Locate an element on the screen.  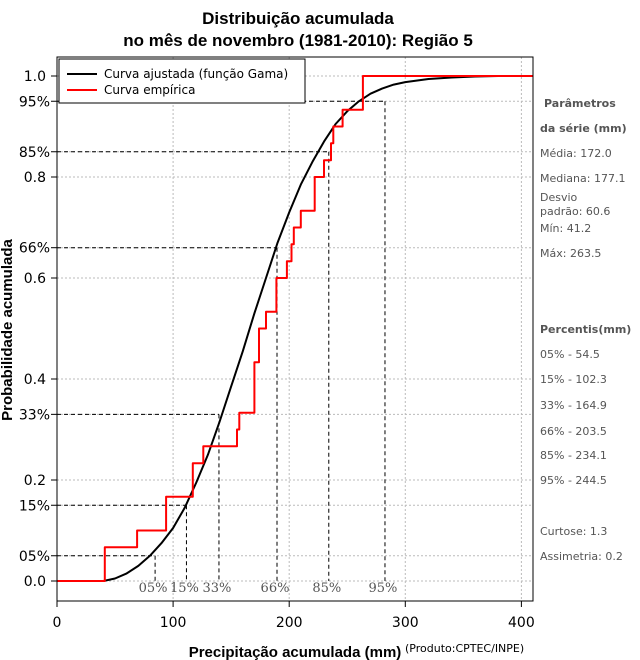
param-media: Média: 172.0 is located at coordinates (576, 153).